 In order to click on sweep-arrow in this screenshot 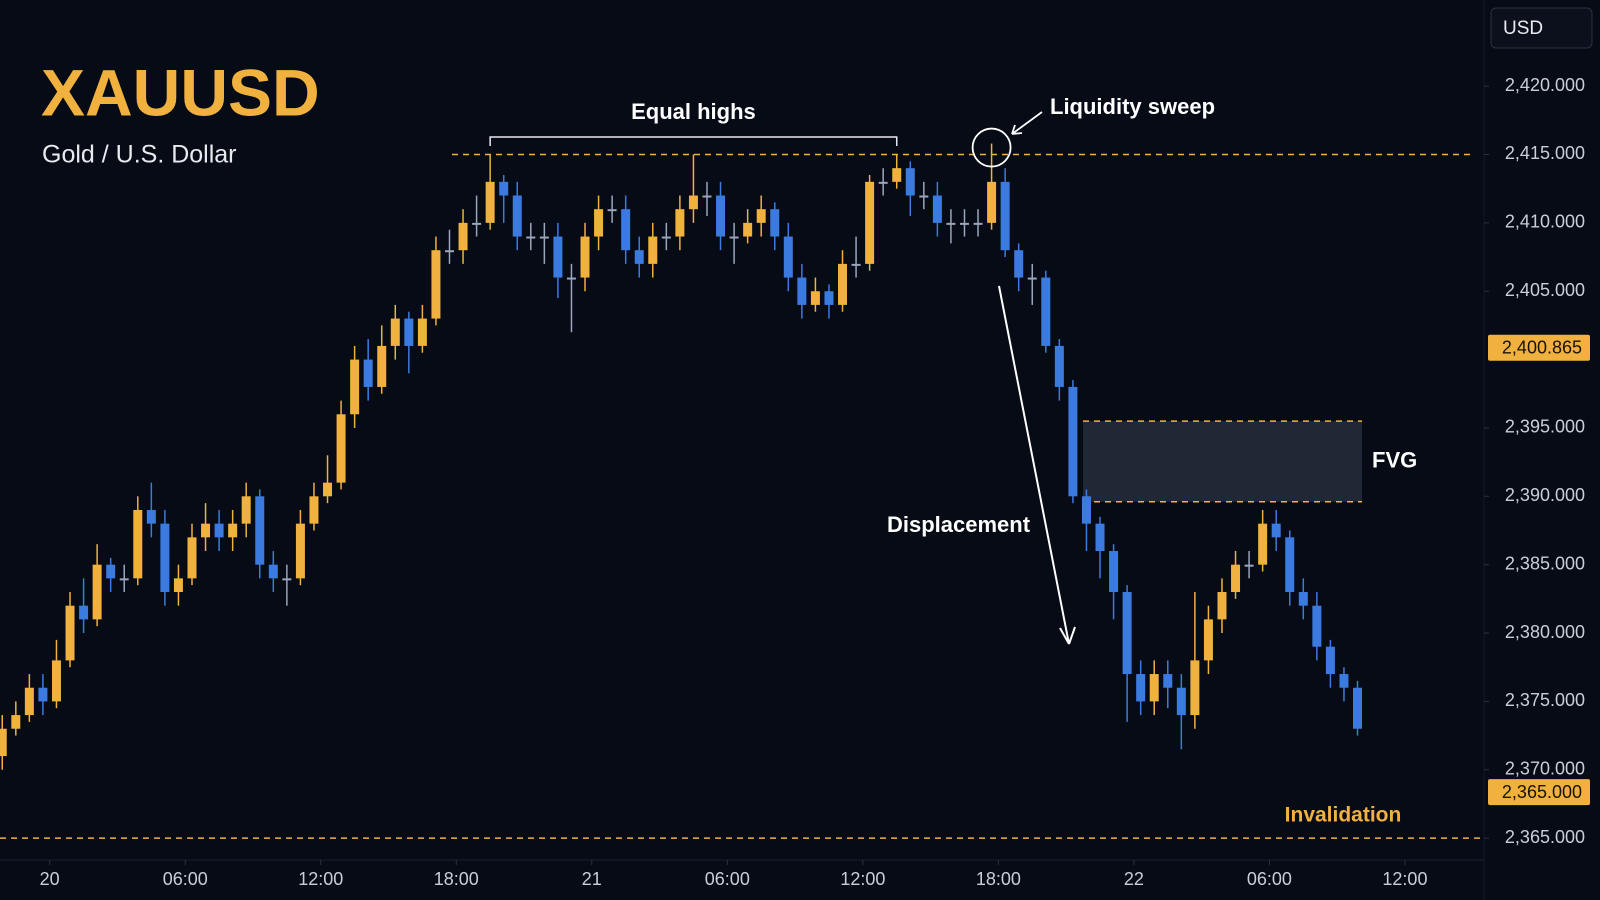, I will do `click(1027, 123)`.